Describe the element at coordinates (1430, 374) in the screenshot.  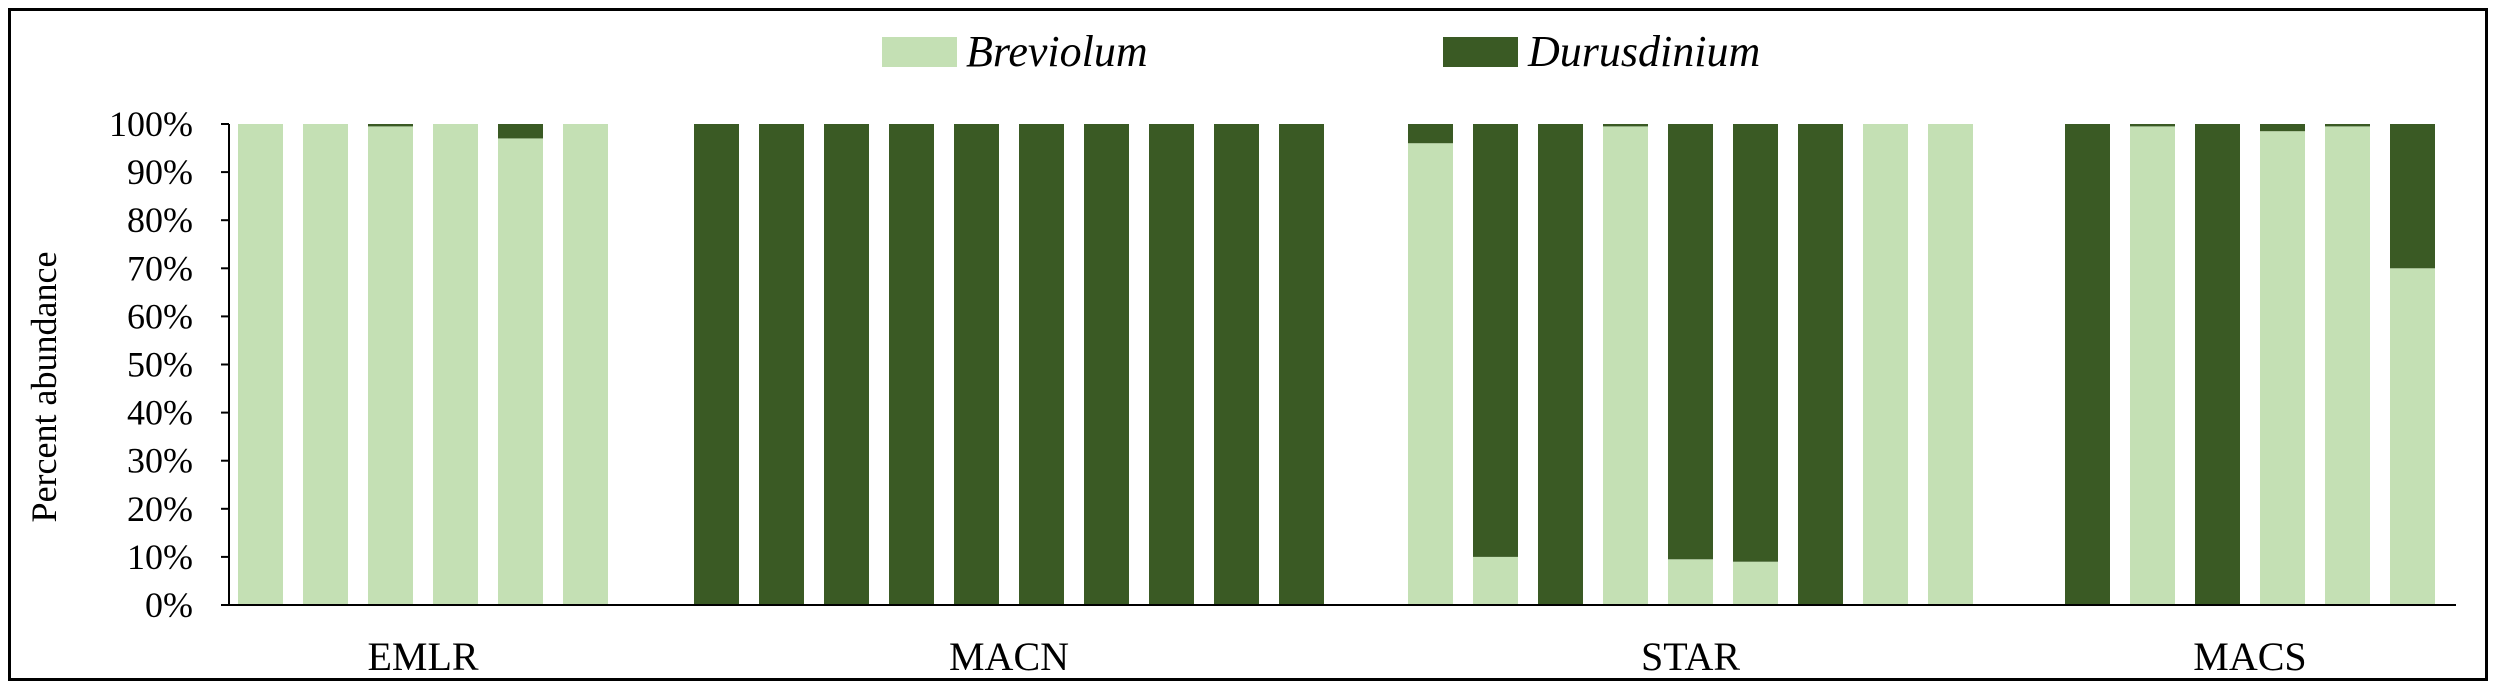
I see `bar-star-1-breviolum` at that location.